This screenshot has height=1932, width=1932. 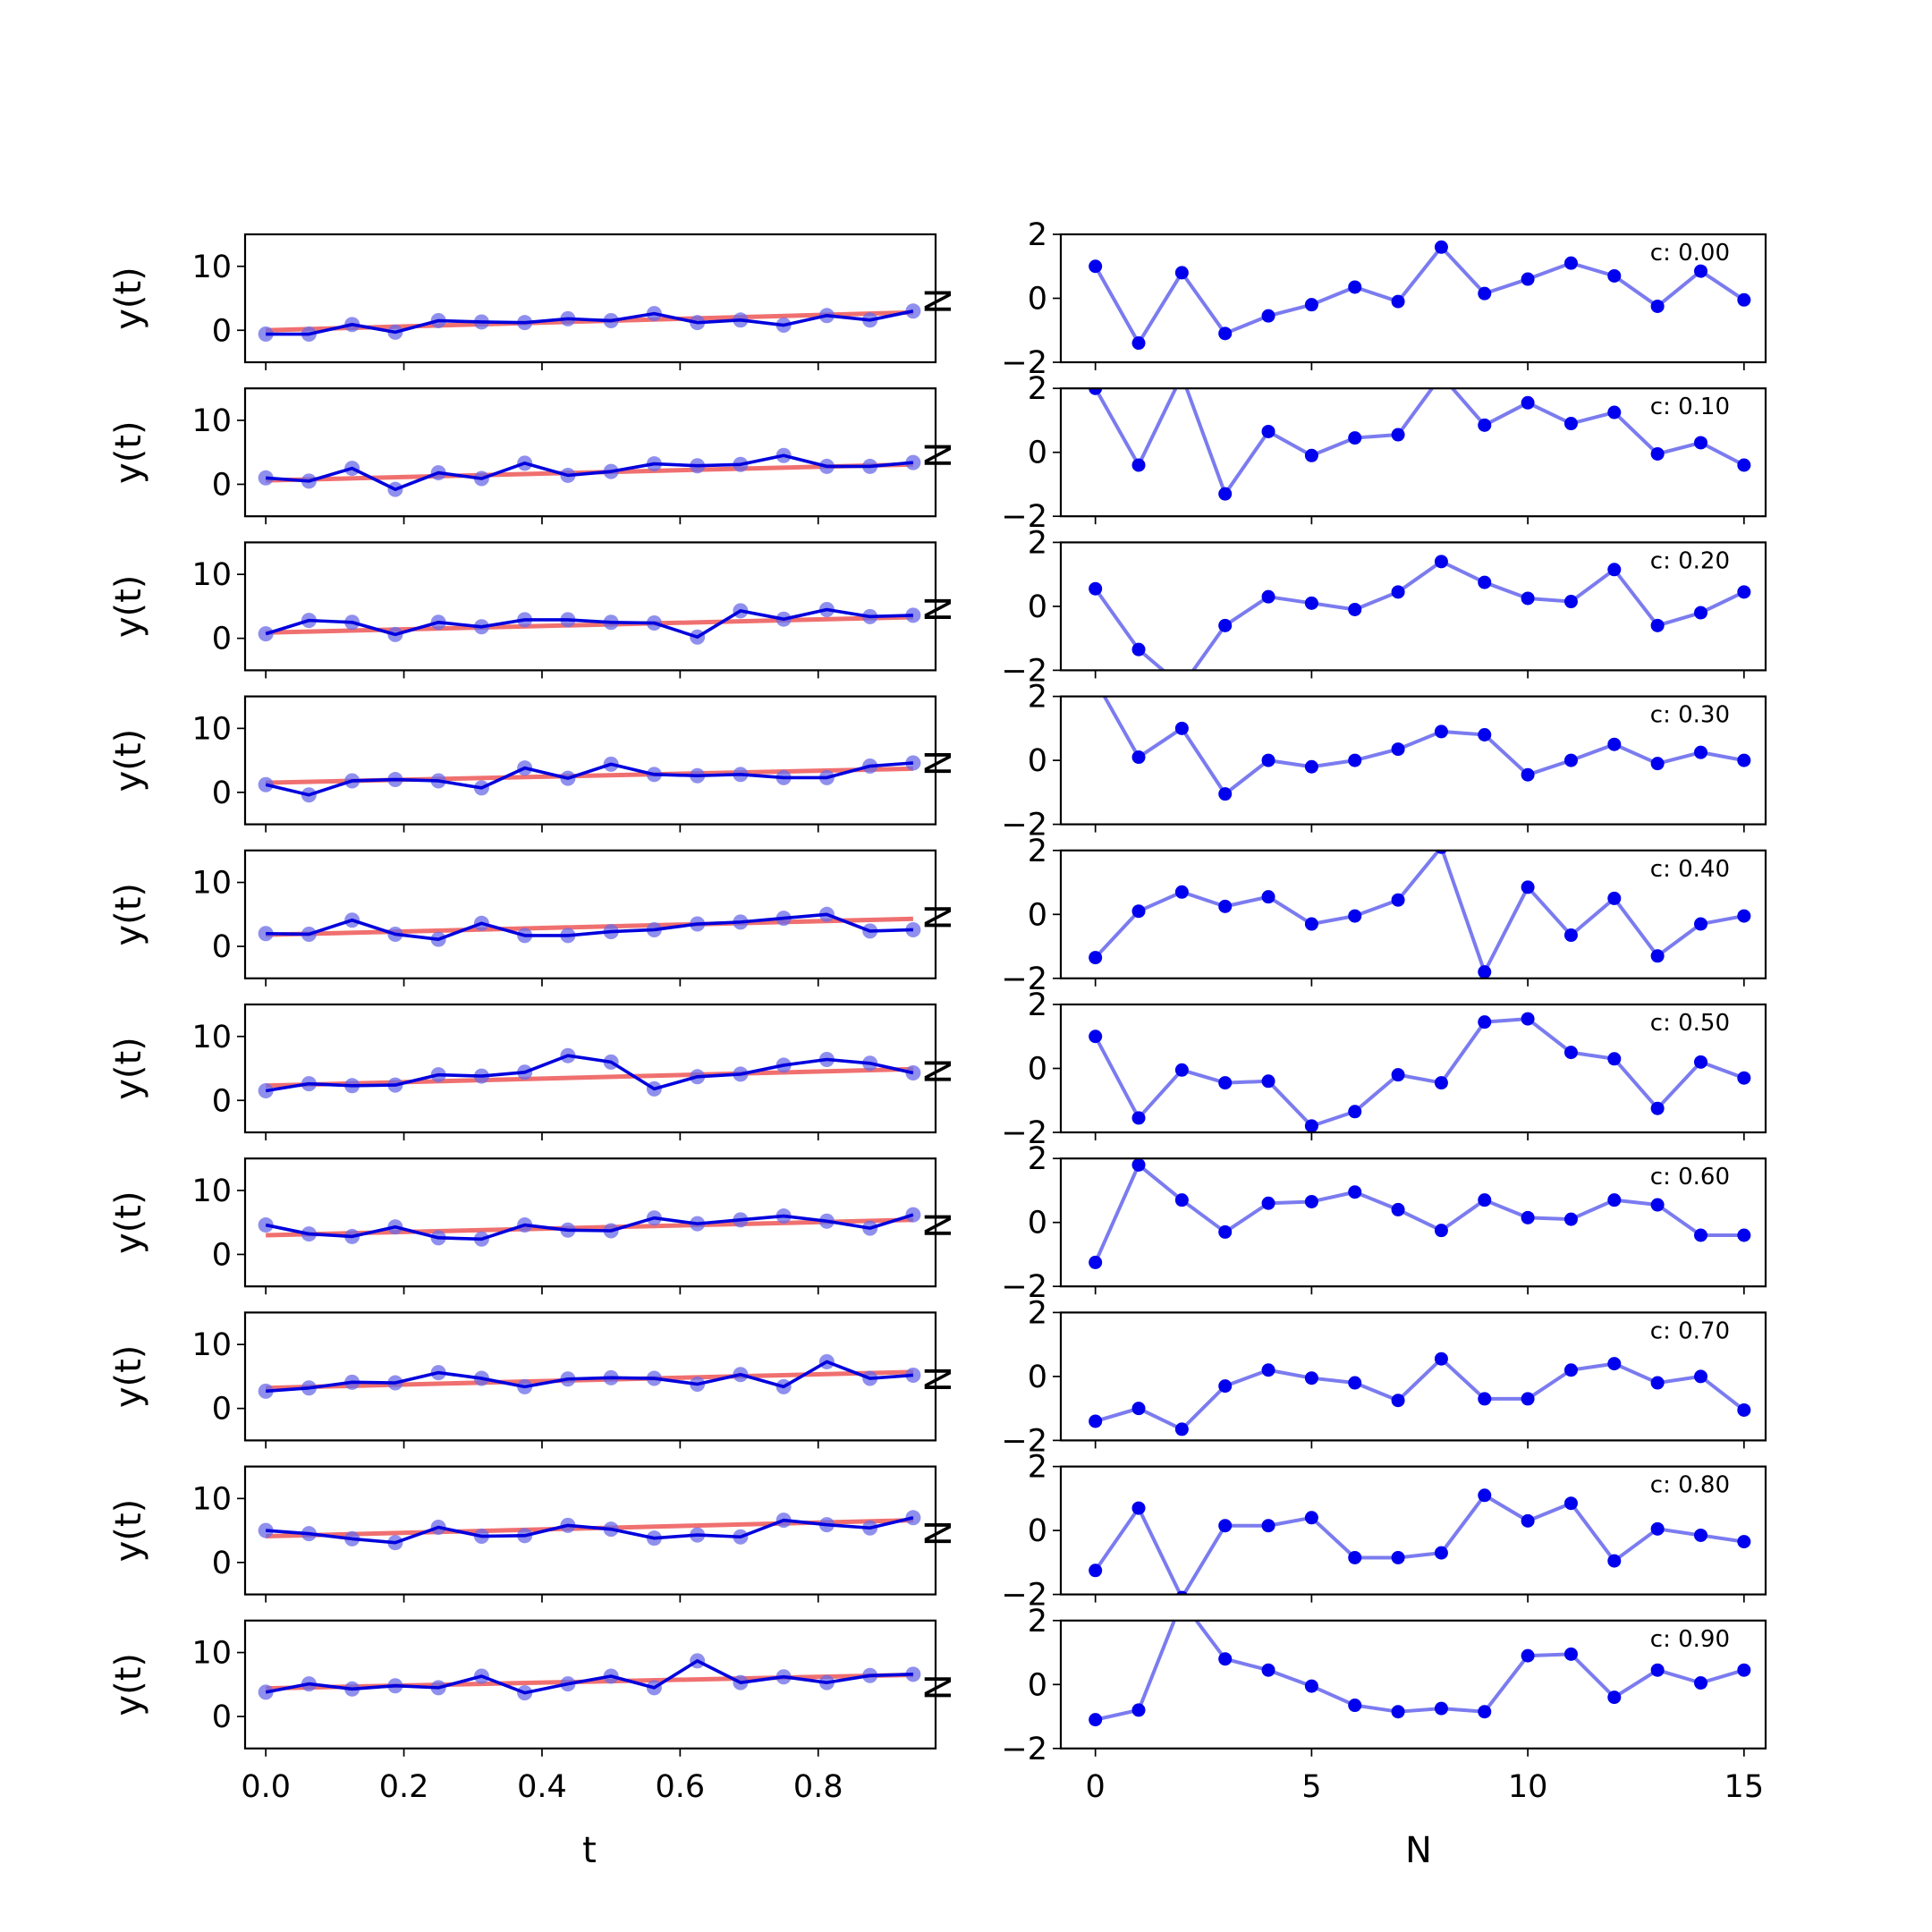 What do you see at coordinates (222, 1563) in the screenshot?
I see `left-y-tick-label: 0` at bounding box center [222, 1563].